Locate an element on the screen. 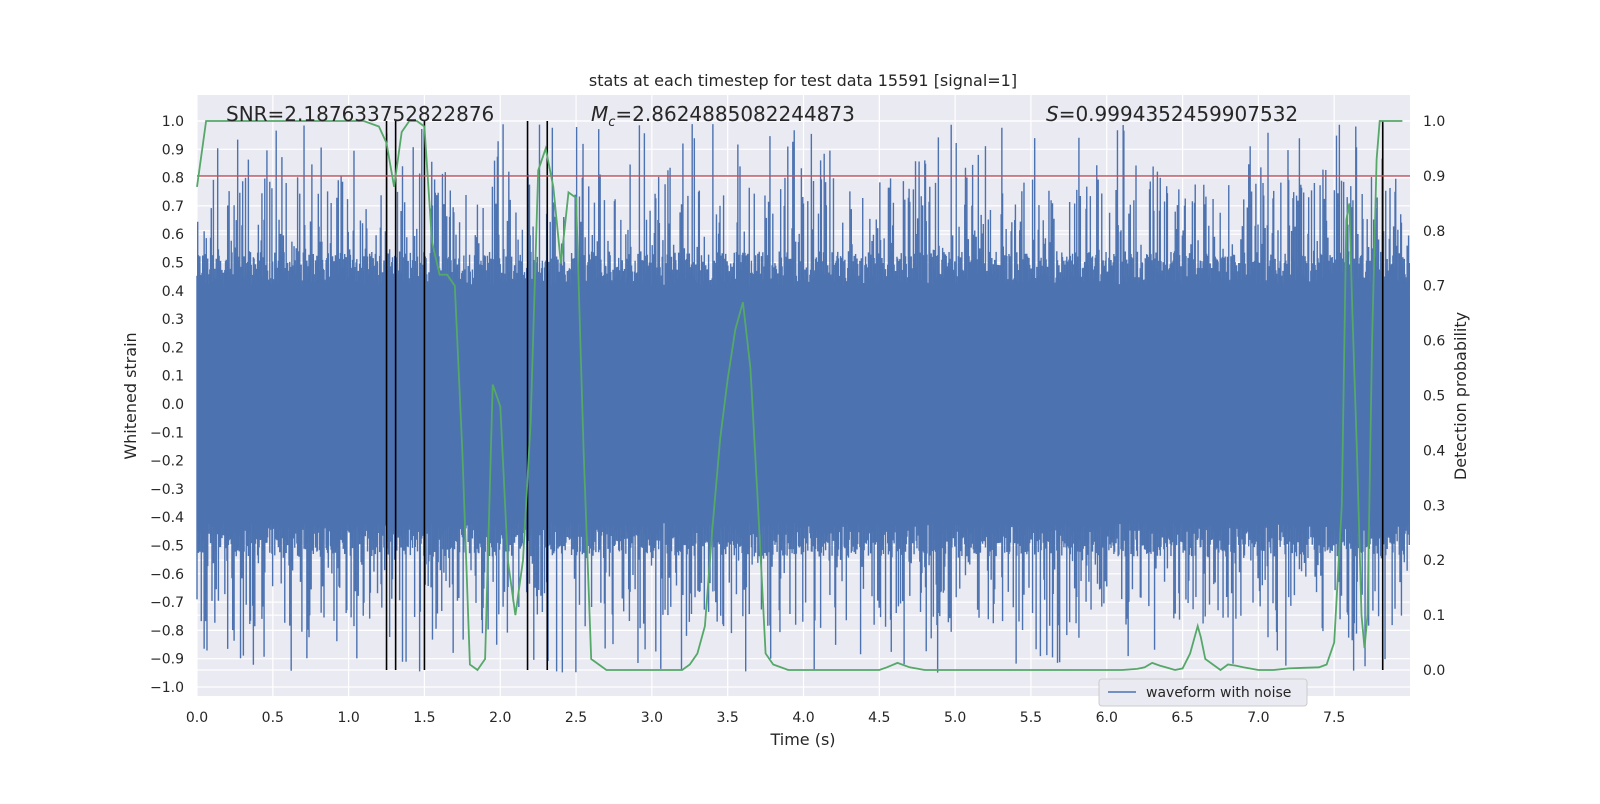 The height and width of the screenshot is (804, 1600). x-tick-label: 6.0 is located at coordinates (1107, 718).